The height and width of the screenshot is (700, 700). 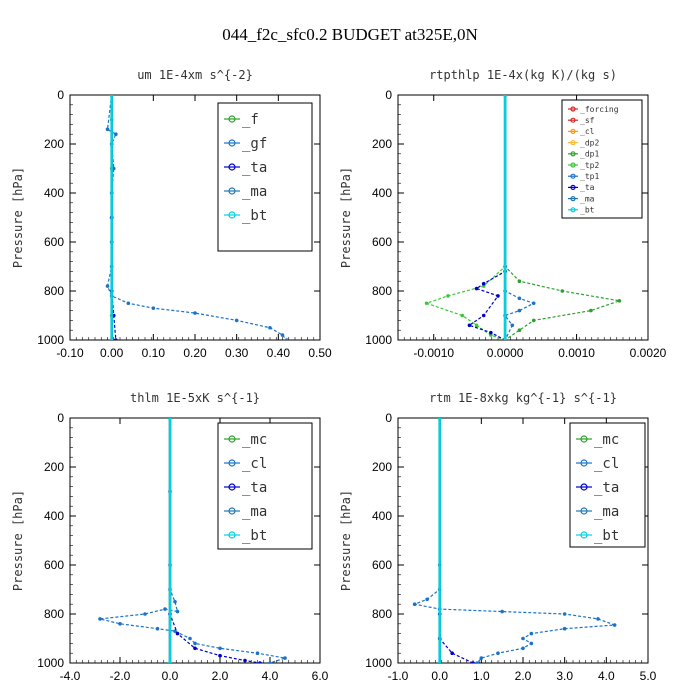 What do you see at coordinates (154, 353) in the screenshot?
I see `x-tick-label: 0.10` at bounding box center [154, 353].